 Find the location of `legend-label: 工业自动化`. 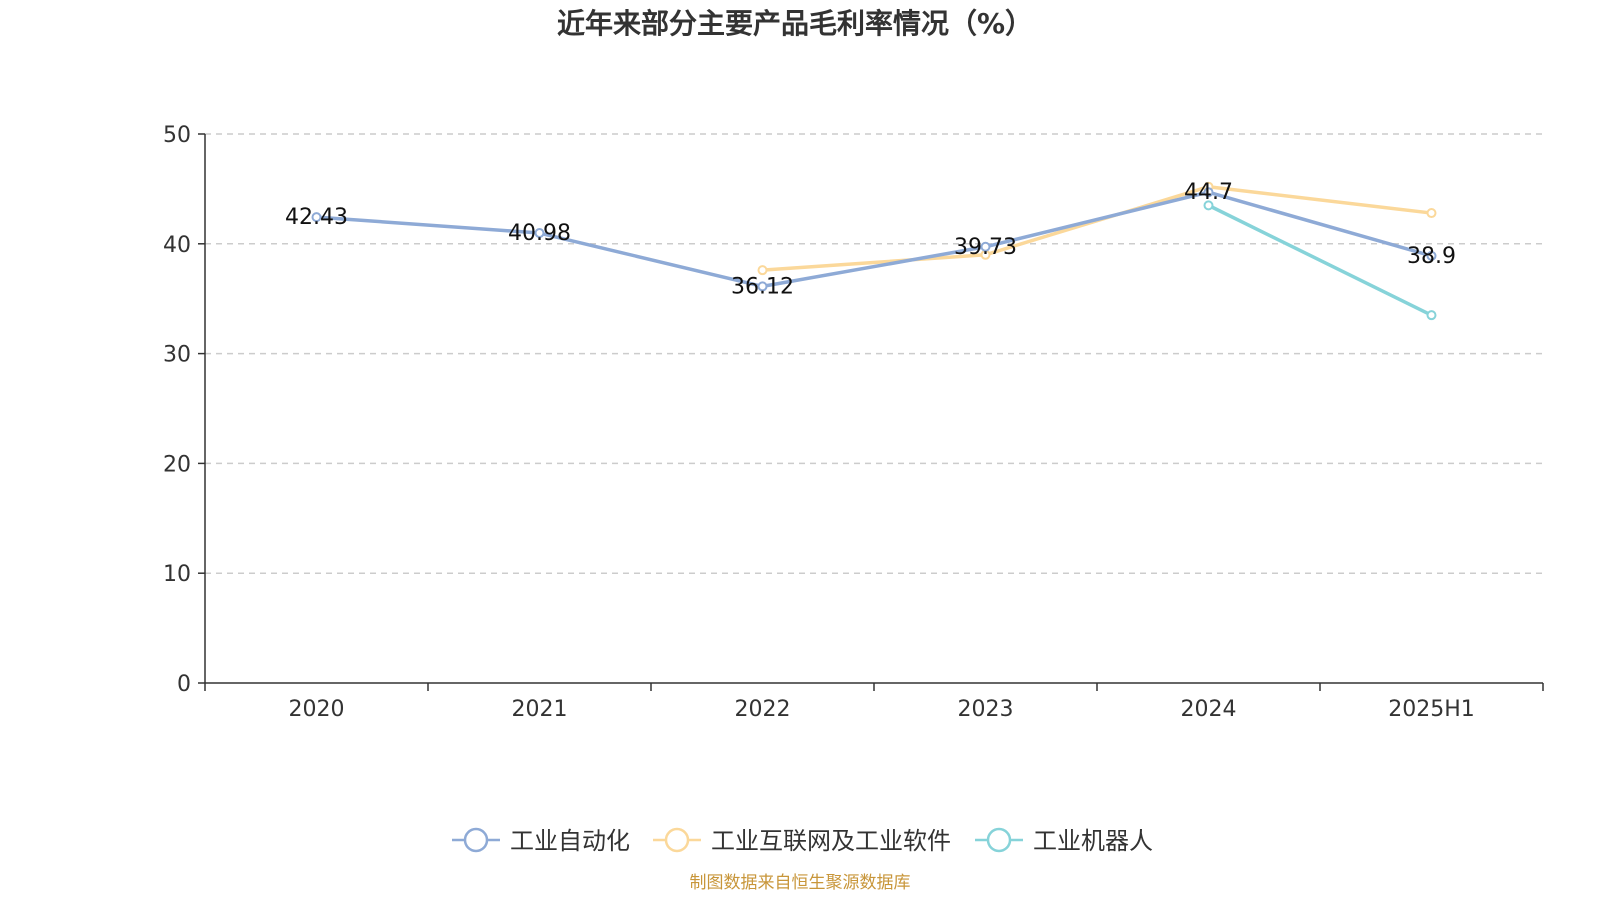

legend-label: 工业自动化 is located at coordinates (570, 841).